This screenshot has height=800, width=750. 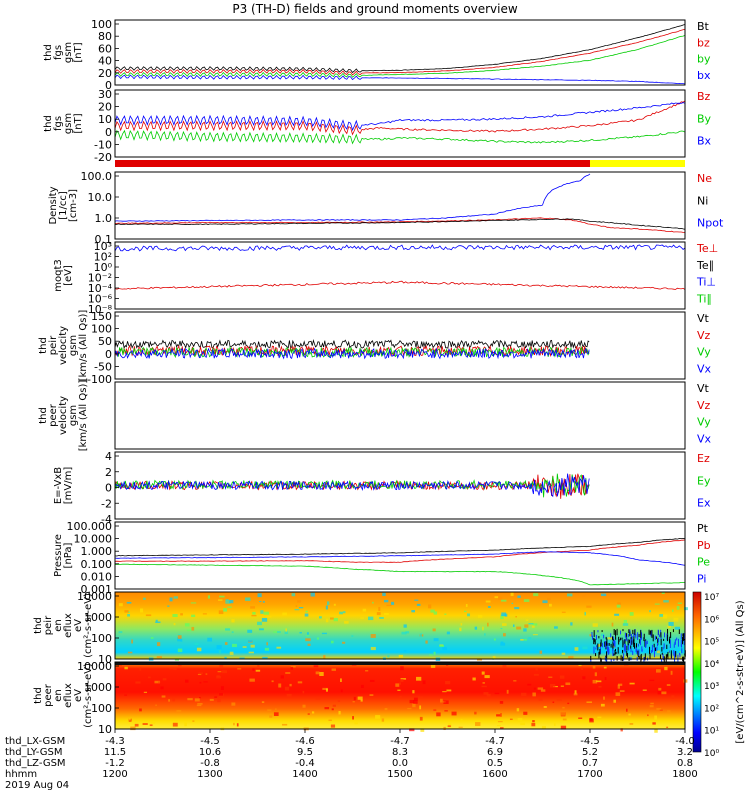 I want to click on series-line-Pb, so click(x=400, y=551).